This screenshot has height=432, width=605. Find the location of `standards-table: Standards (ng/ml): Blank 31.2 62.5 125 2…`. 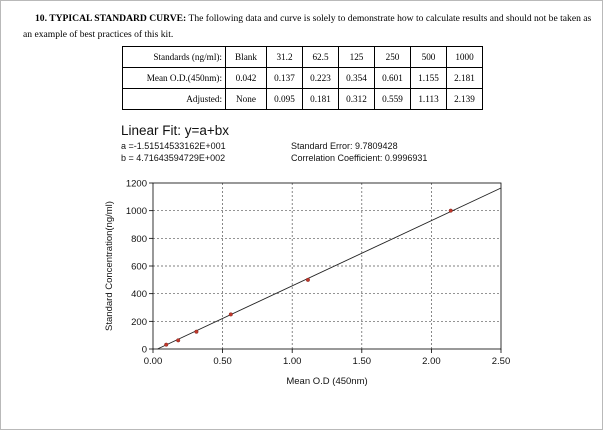

standards-table: Standards (ng/ml): Blank 31.2 62.5 125 2… is located at coordinates (302, 78).